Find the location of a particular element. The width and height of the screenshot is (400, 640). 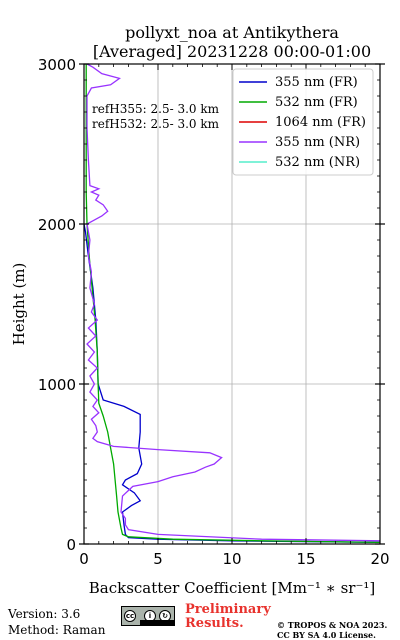

license-line: CC BY SA 4.0 License. is located at coordinates (326, 635).